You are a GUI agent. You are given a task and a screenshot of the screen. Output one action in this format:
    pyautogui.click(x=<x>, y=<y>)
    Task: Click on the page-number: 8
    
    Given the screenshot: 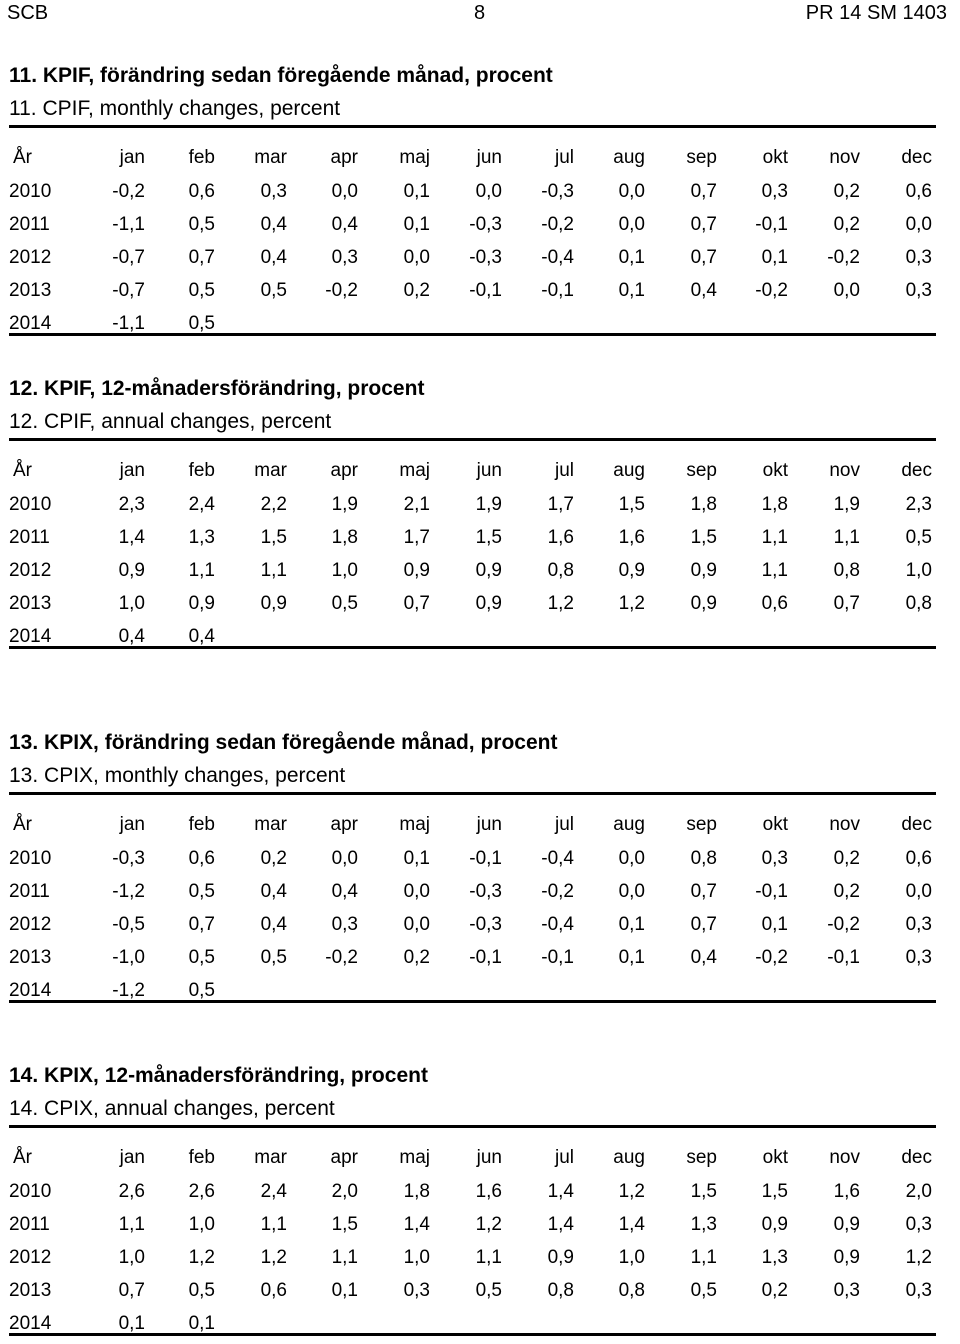 What is the action you would take?
    pyautogui.click(x=480, y=13)
    